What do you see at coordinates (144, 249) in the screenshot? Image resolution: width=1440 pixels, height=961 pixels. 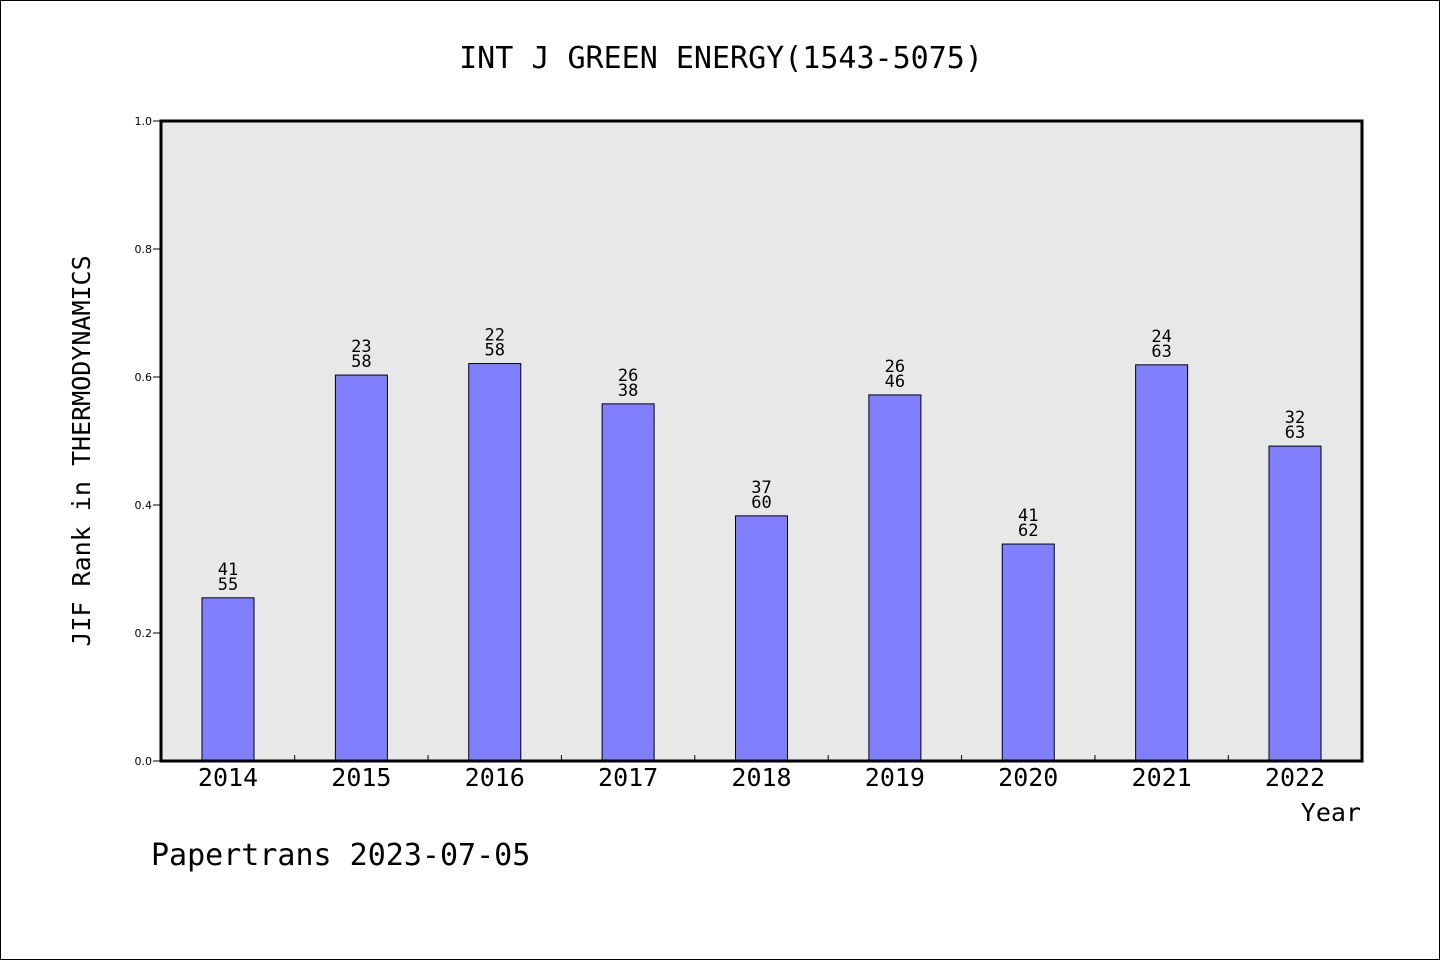 I see `y-tick-label: 0.8` at bounding box center [144, 249].